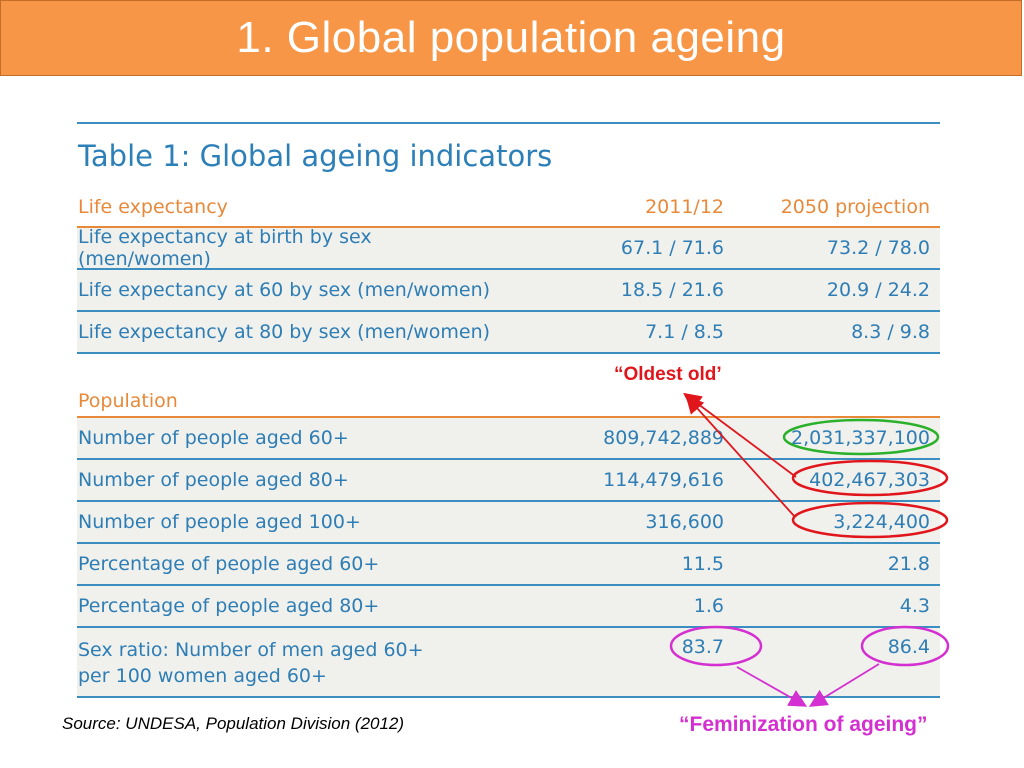 The height and width of the screenshot is (768, 1024). I want to click on title-bar: 1. Global population ageing, so click(511, 38).